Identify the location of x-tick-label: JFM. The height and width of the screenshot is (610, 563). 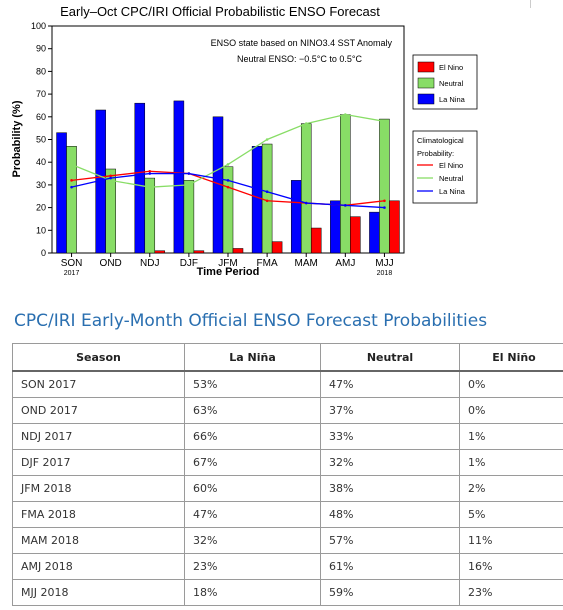
(227, 263).